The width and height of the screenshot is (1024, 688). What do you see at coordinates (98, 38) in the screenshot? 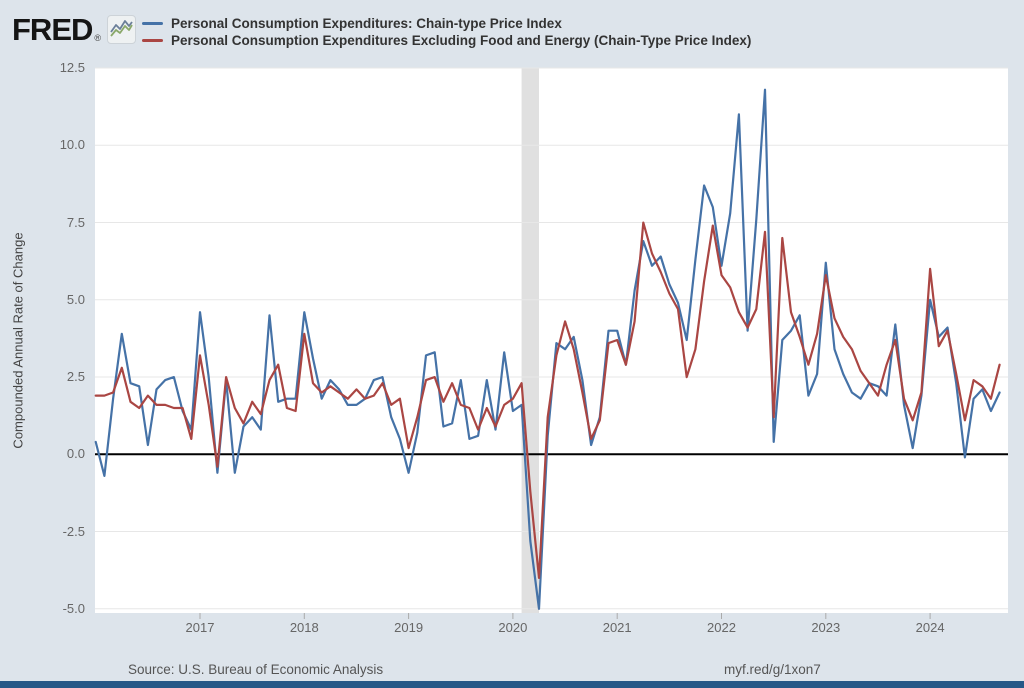
I see `fred-logo-registered-mark: ®` at bounding box center [98, 38].